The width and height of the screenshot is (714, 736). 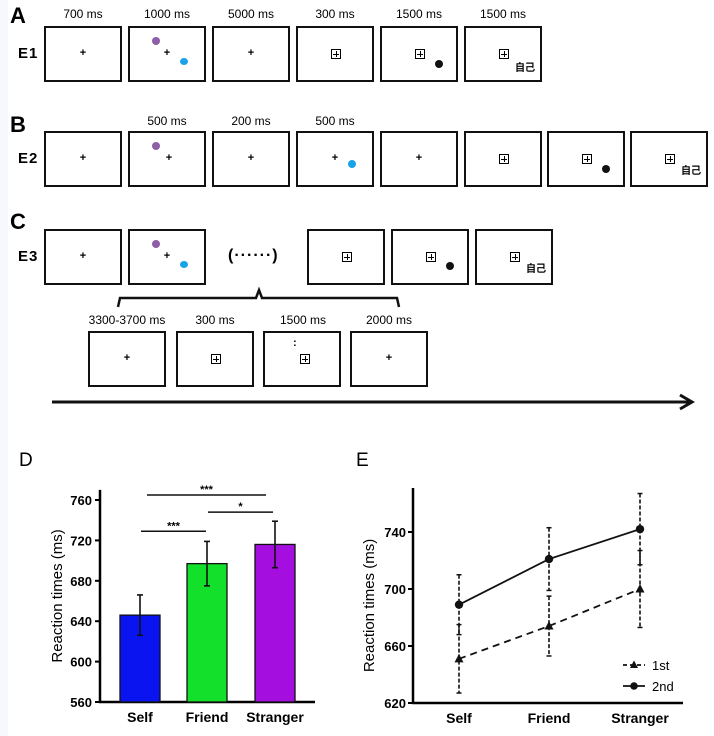 I want to click on stimulus-screen-colon-cue: :, so click(x=302, y=359).